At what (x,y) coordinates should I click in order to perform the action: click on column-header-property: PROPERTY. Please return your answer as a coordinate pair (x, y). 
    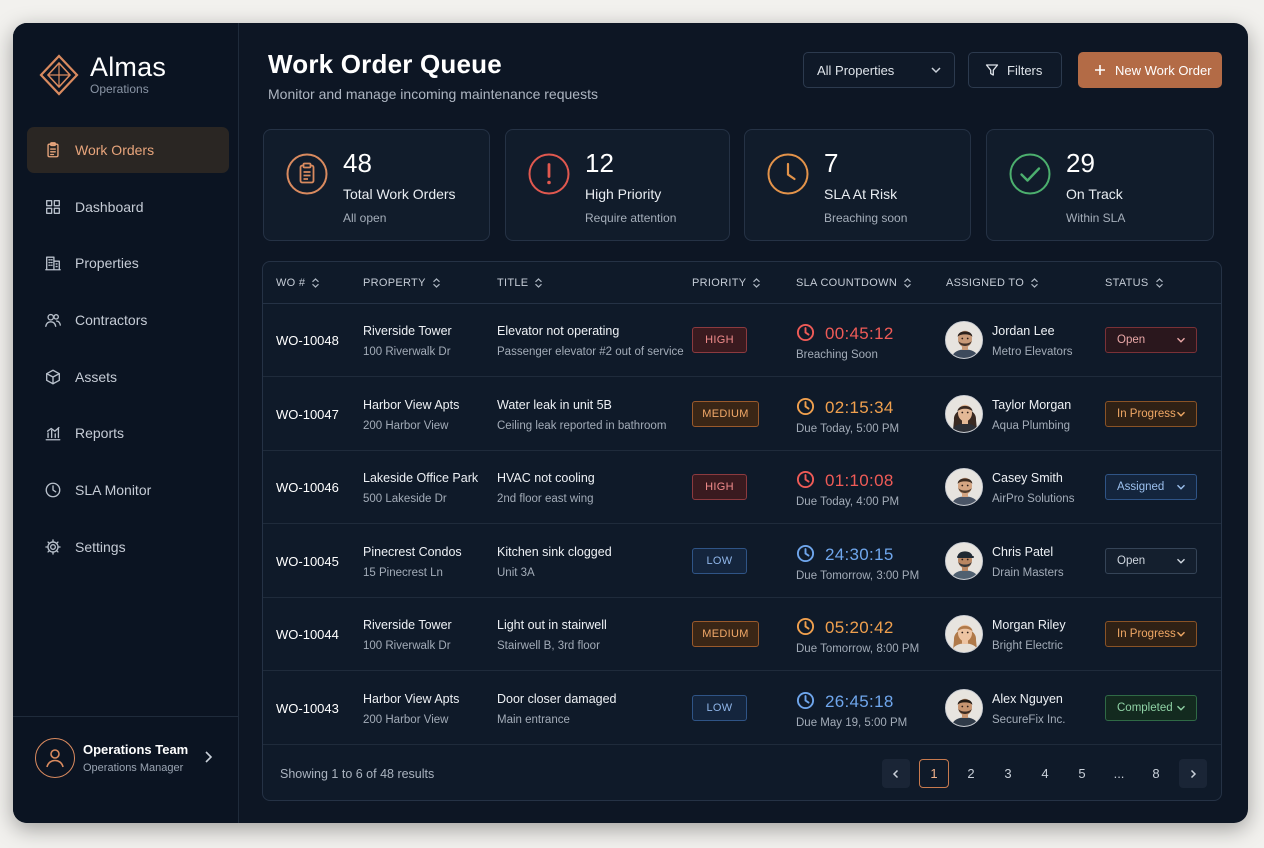
    Looking at the image, I should click on (402, 283).